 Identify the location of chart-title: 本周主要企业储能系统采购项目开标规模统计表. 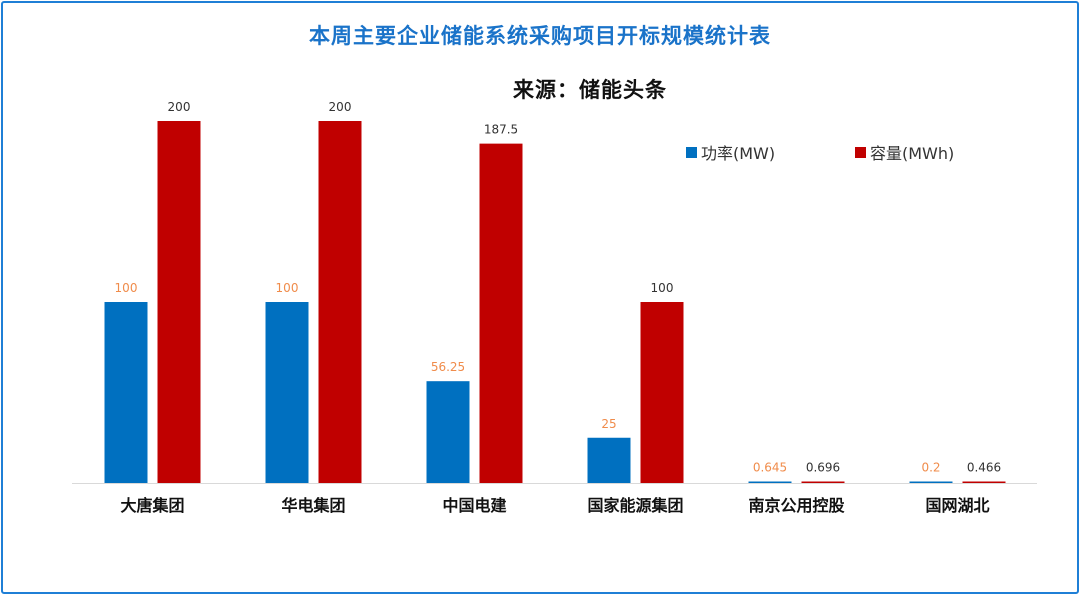
(540, 36).